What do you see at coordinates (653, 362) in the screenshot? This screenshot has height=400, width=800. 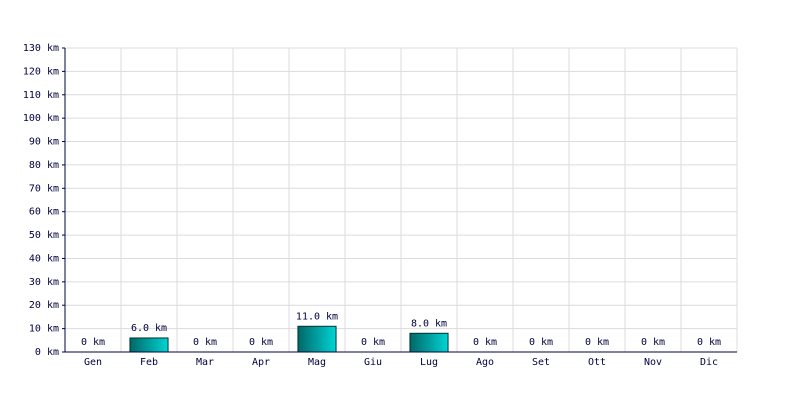 I see `x-tick-label: Nov` at bounding box center [653, 362].